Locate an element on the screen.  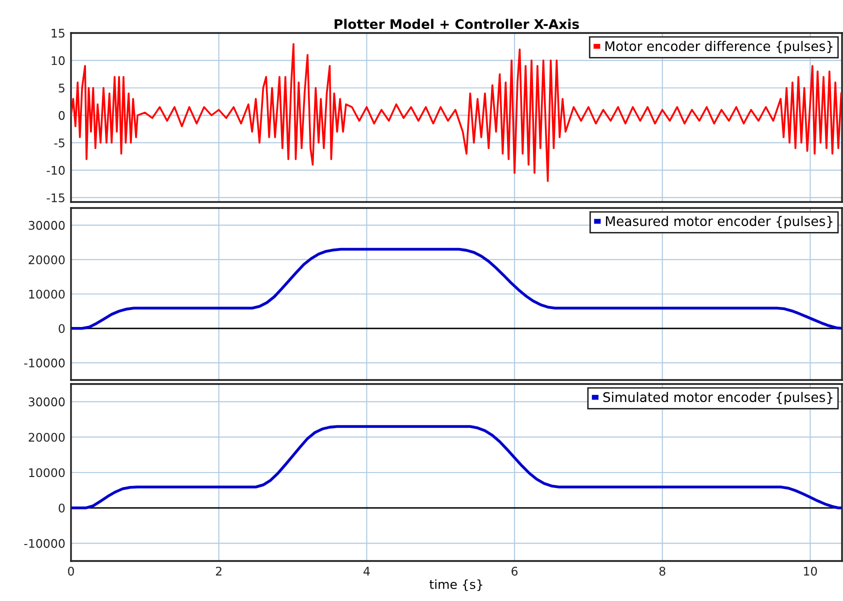
legend-label: Simulated motor encoder {pulses} is located at coordinates (717, 398).